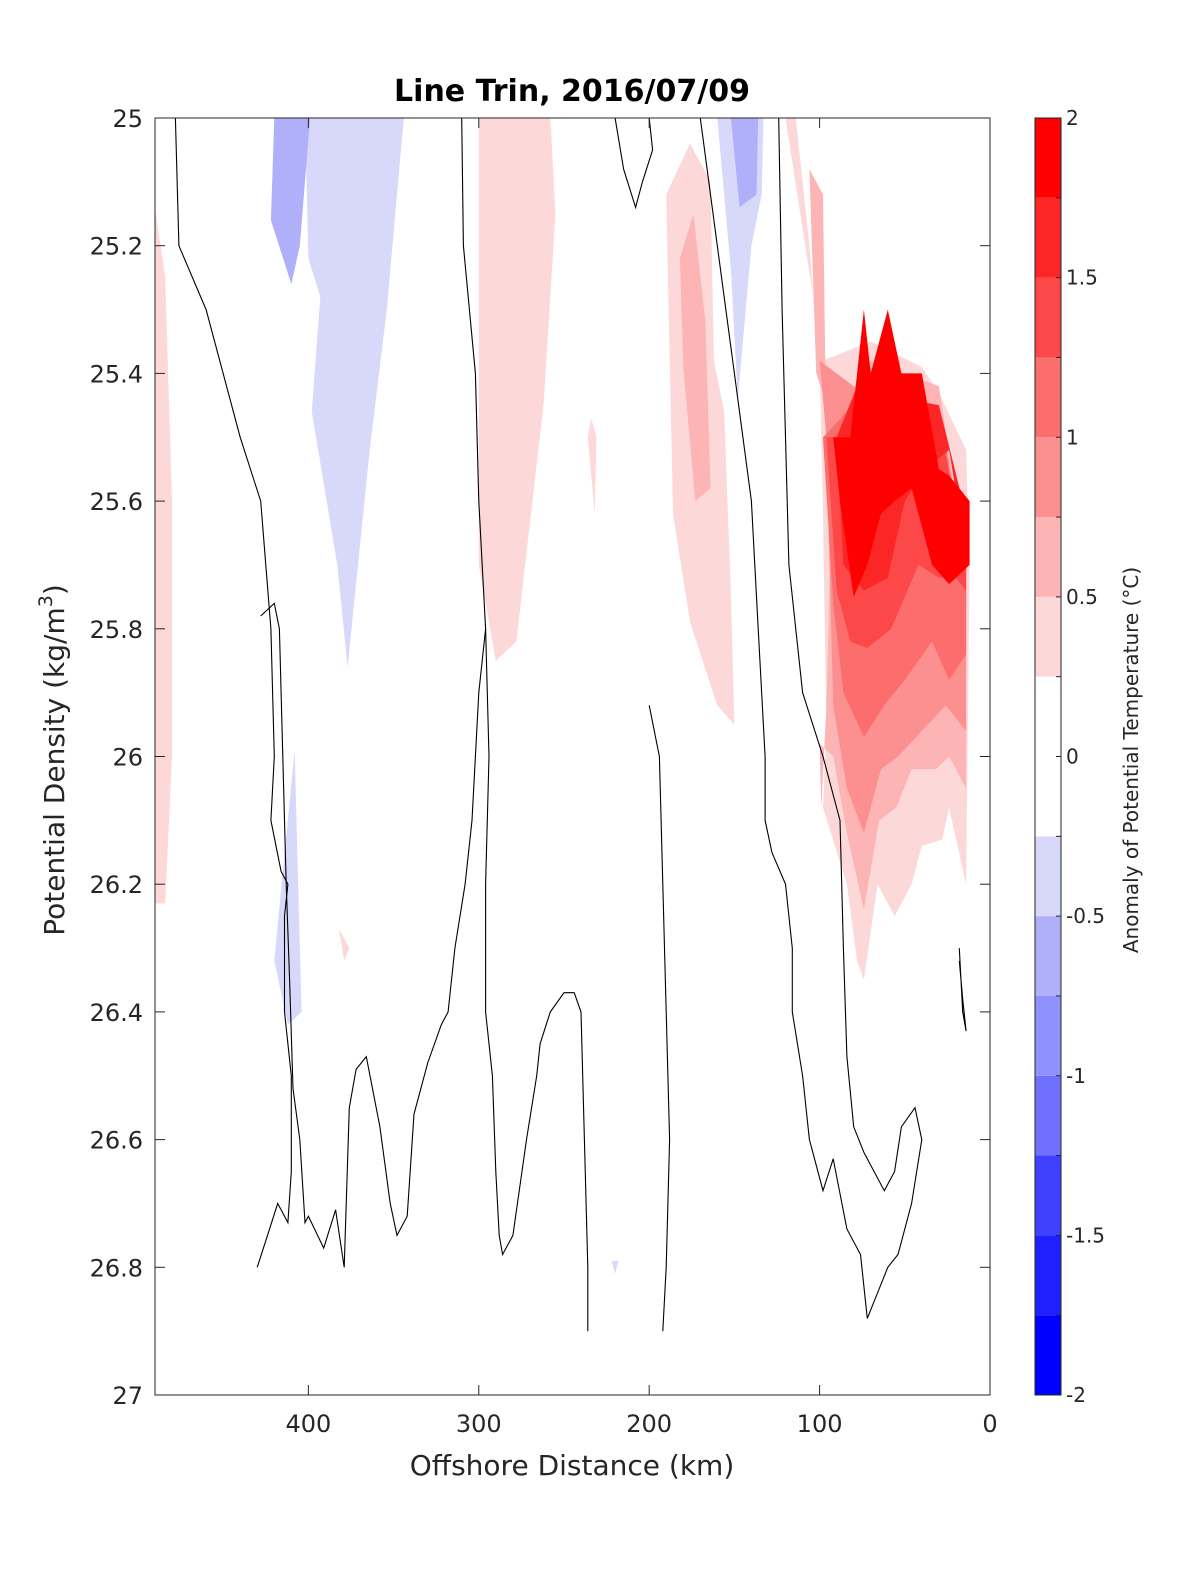  What do you see at coordinates (116, 885) in the screenshot?
I see `y-tick-label: 26.2` at bounding box center [116, 885].